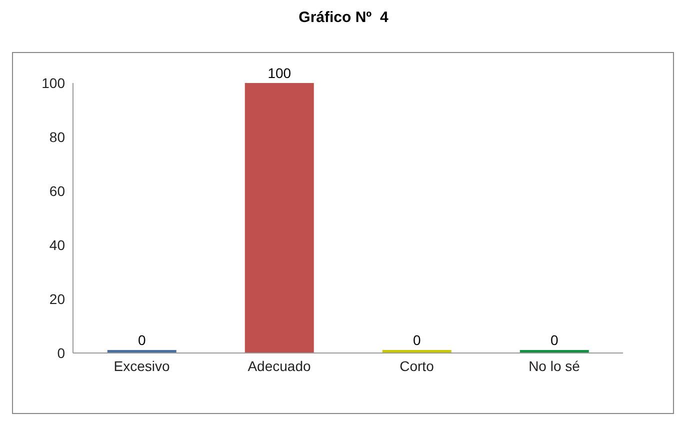 This screenshot has width=687, height=428. Describe the element at coordinates (61, 352) in the screenshot. I see `y-tick-label: 0` at that location.